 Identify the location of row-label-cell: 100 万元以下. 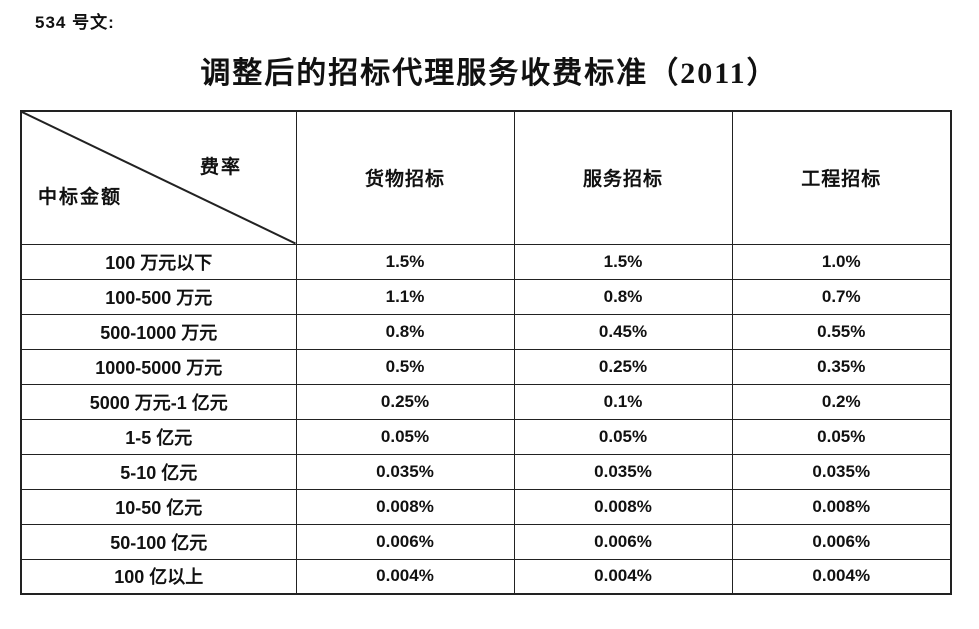
(158, 261).